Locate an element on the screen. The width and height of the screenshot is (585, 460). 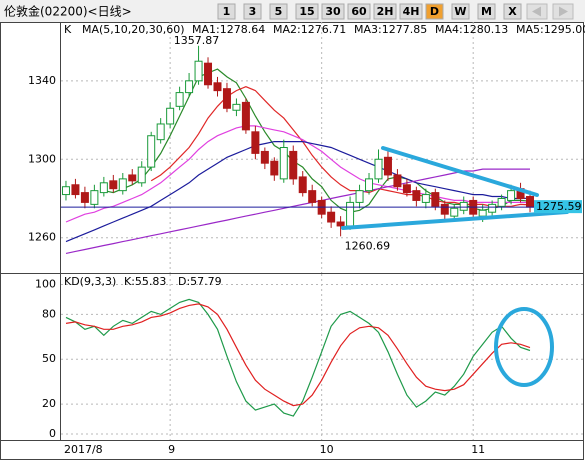
button-label: 4H is located at coordinates (411, 11).